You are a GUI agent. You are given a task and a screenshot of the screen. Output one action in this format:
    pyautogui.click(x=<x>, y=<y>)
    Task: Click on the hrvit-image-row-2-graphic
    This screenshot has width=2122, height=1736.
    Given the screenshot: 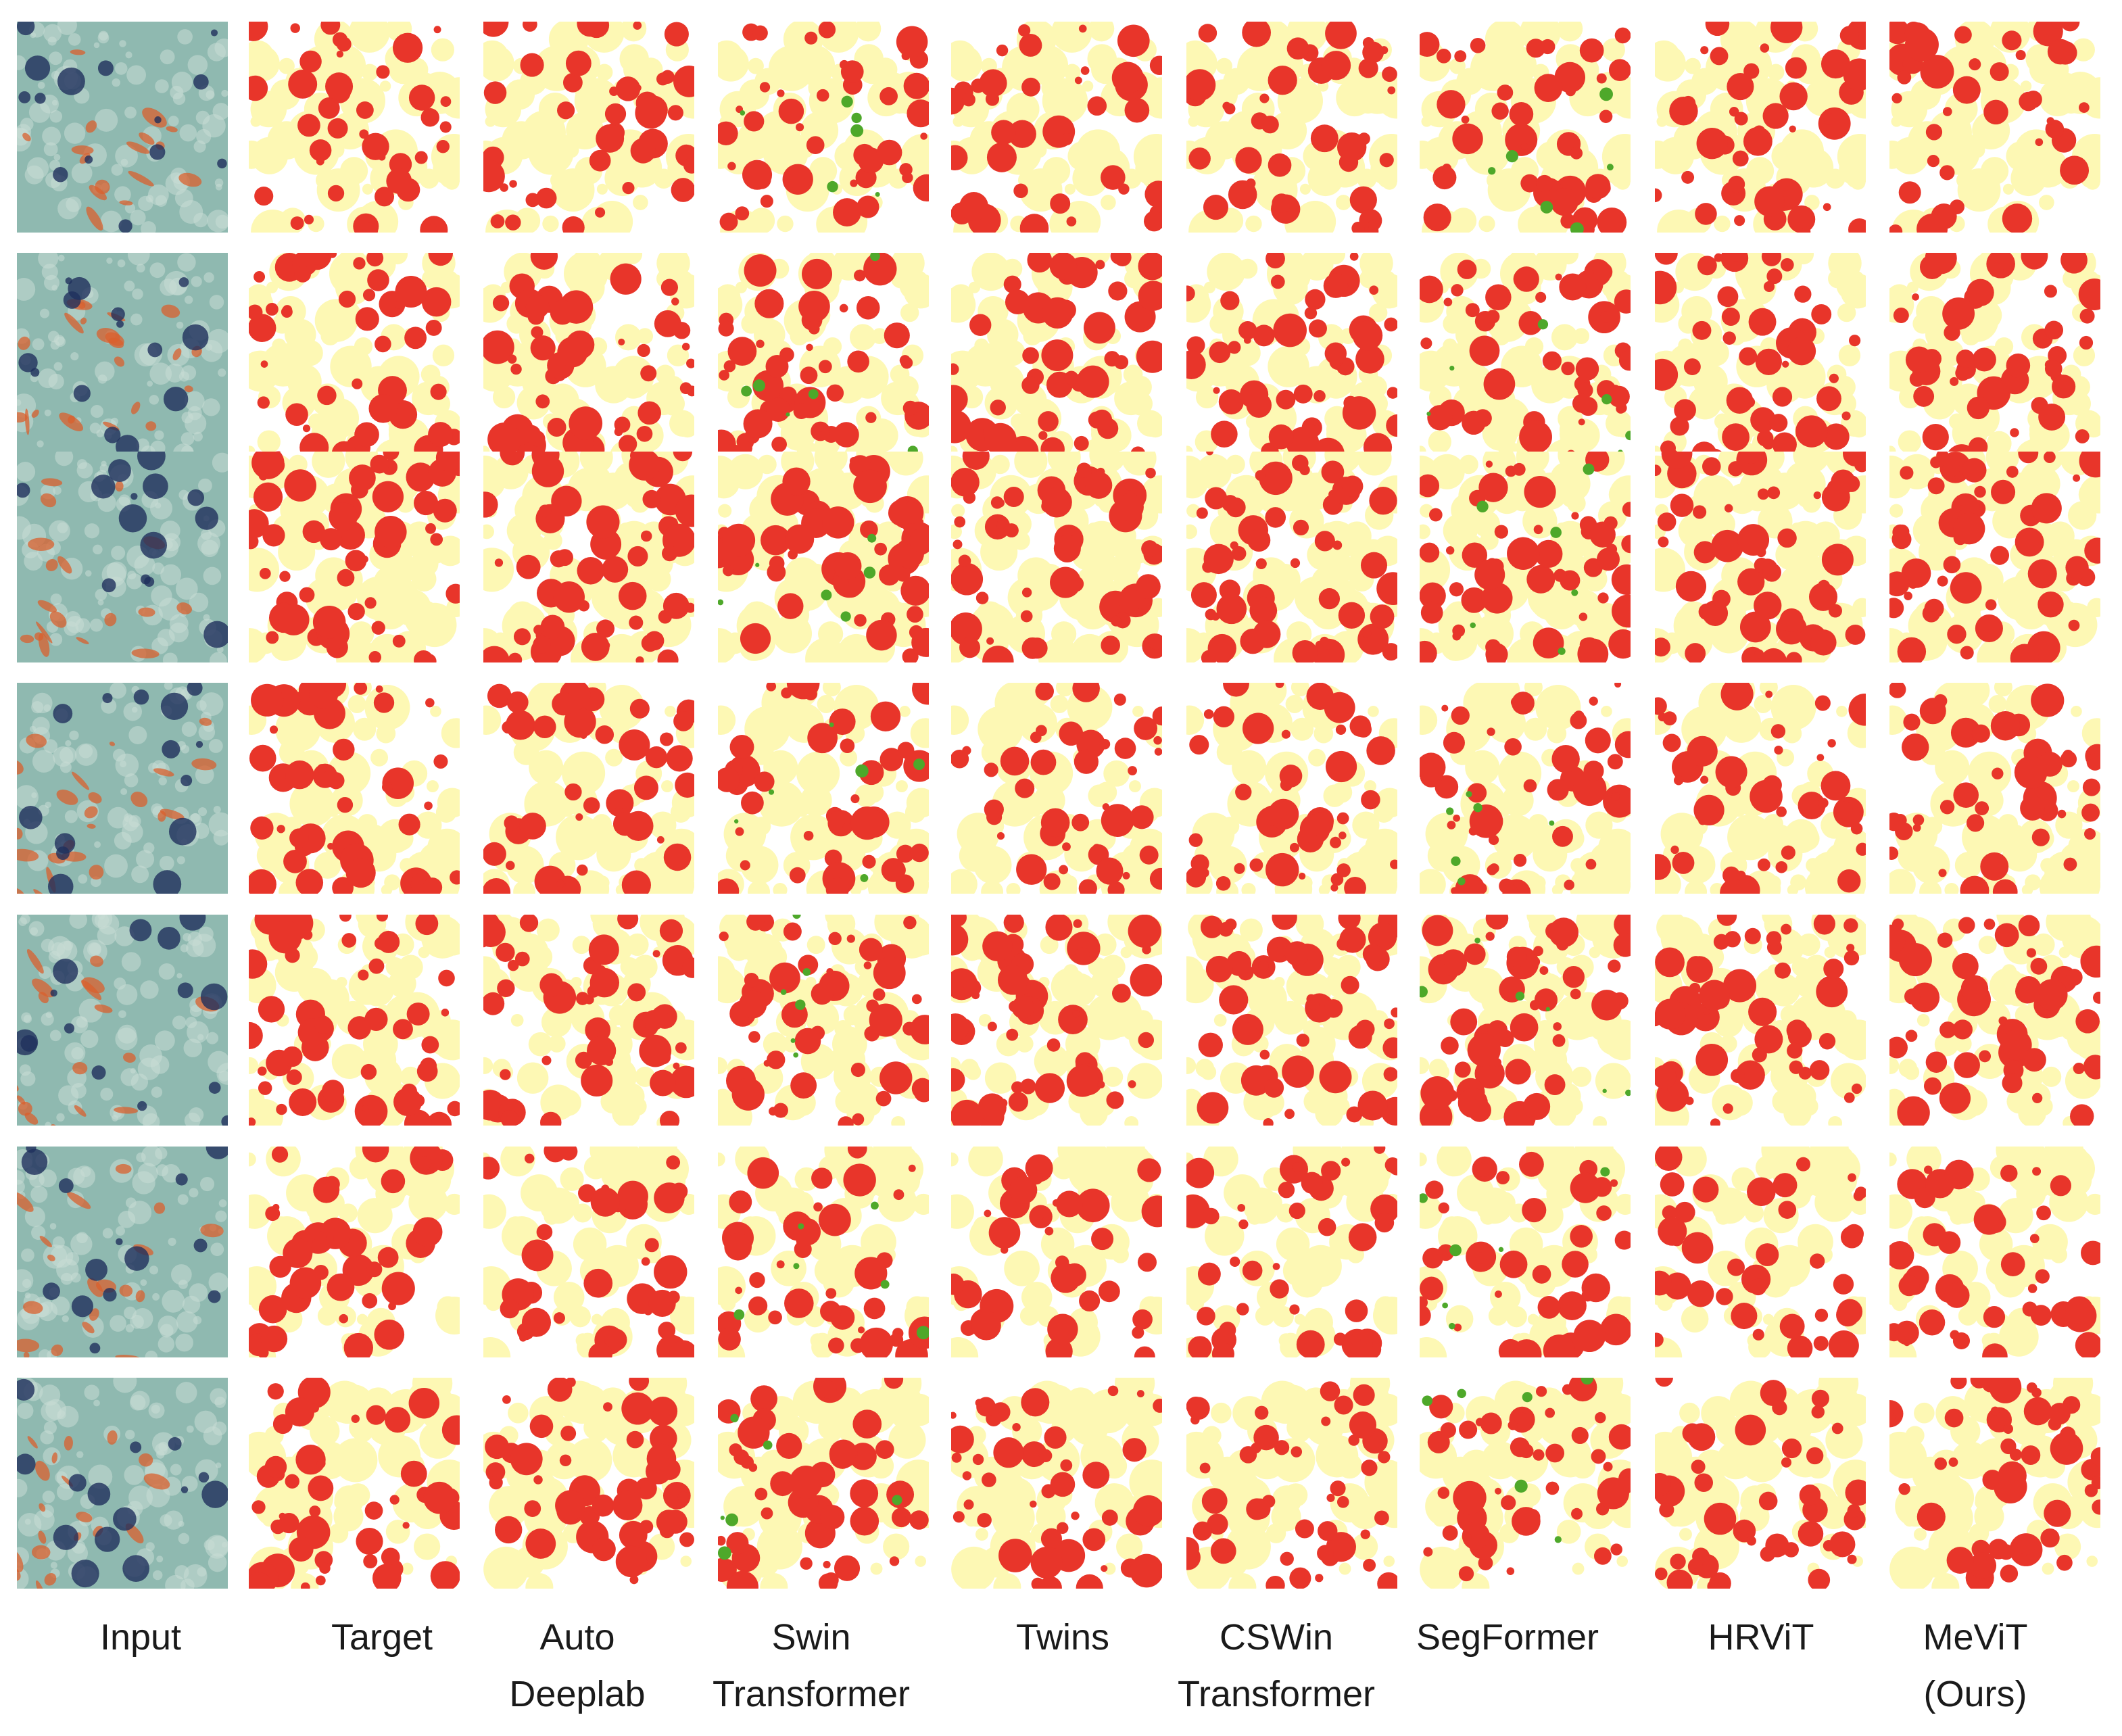 What is the action you would take?
    pyautogui.click(x=1760, y=358)
    